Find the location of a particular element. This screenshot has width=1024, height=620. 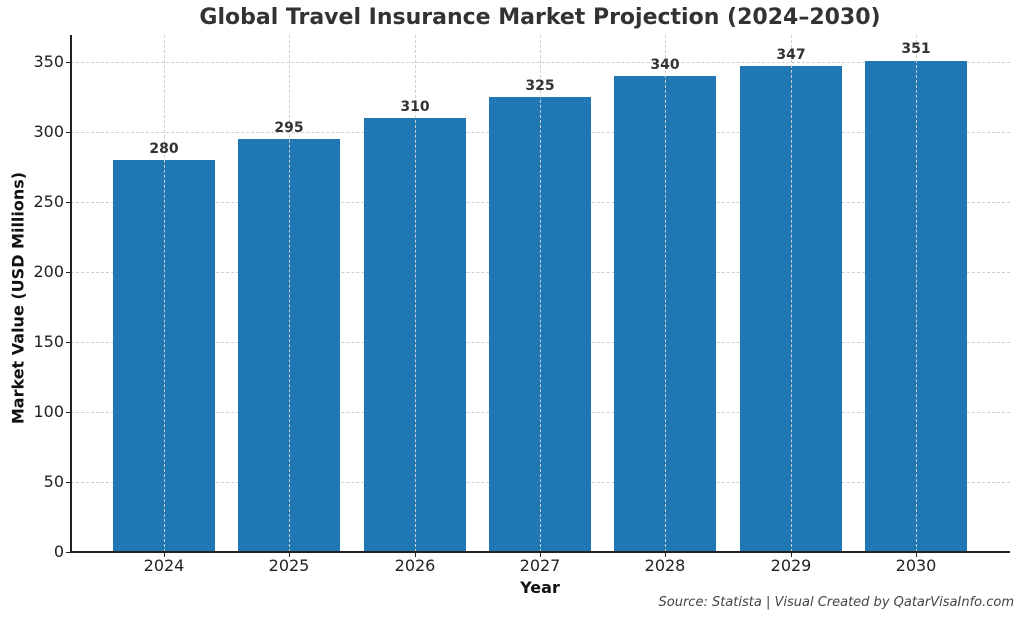

x-tick-label: 2026 is located at coordinates (415, 565).